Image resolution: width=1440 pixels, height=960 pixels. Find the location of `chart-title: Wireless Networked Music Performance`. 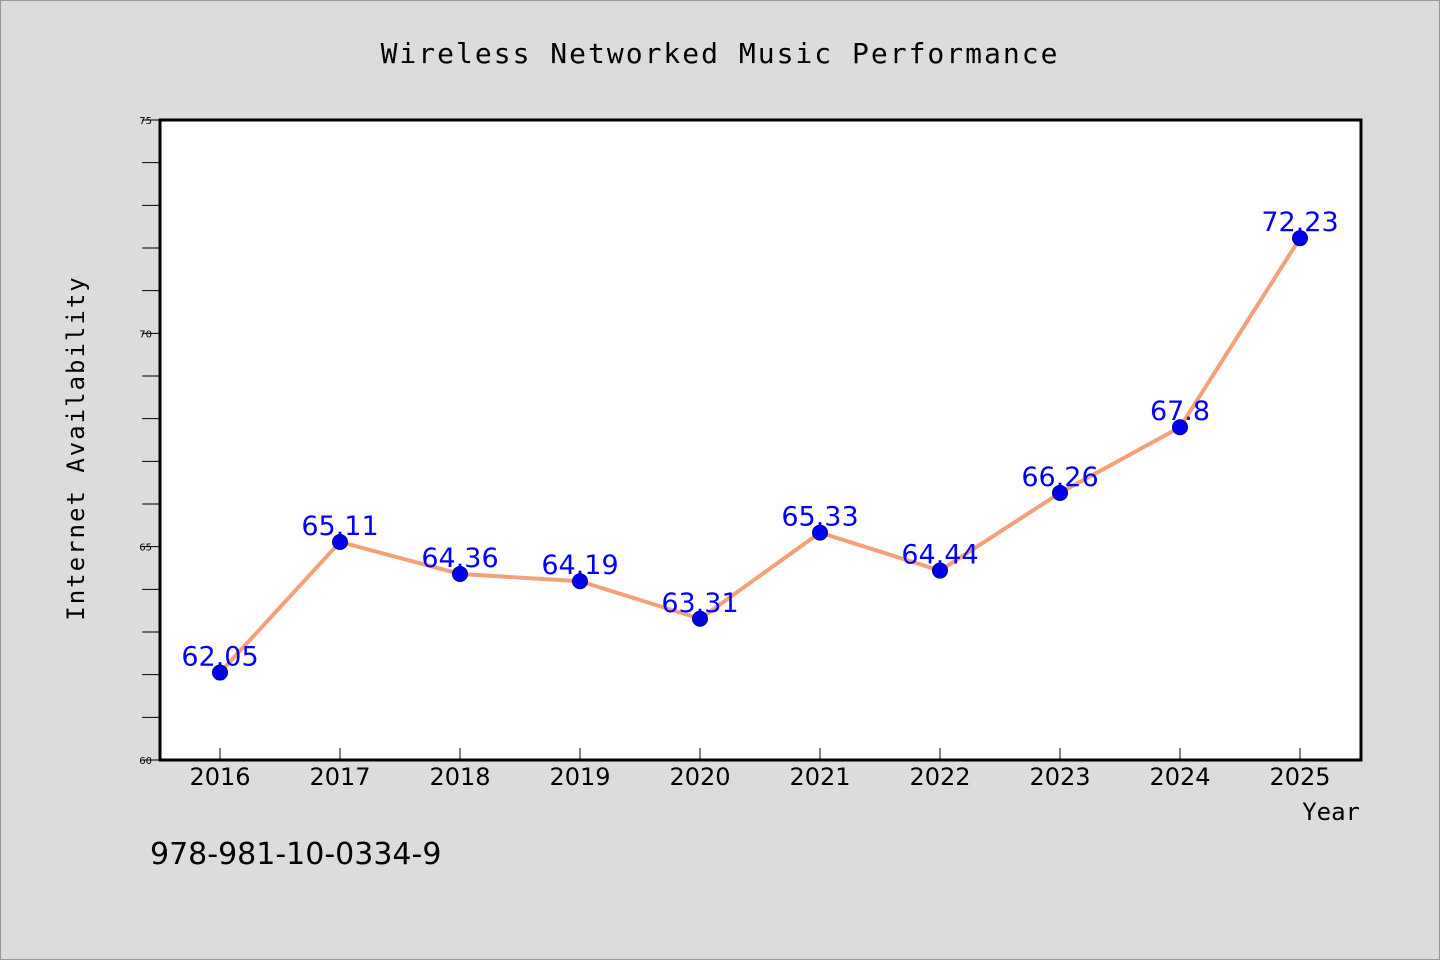

chart-title: Wireless Networked Music Performance is located at coordinates (720, 53).